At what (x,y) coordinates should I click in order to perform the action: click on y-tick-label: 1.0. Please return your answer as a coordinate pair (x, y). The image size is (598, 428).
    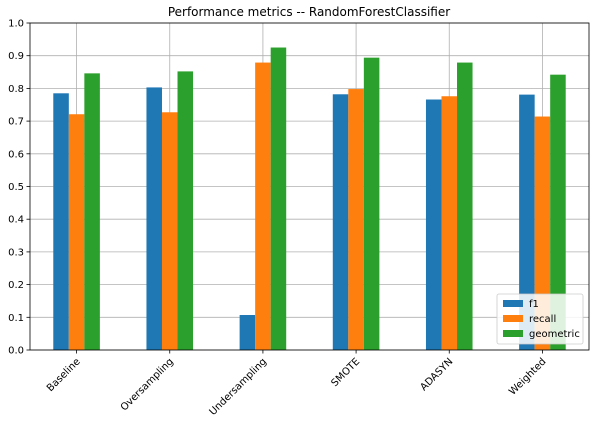
    Looking at the image, I should click on (16, 24).